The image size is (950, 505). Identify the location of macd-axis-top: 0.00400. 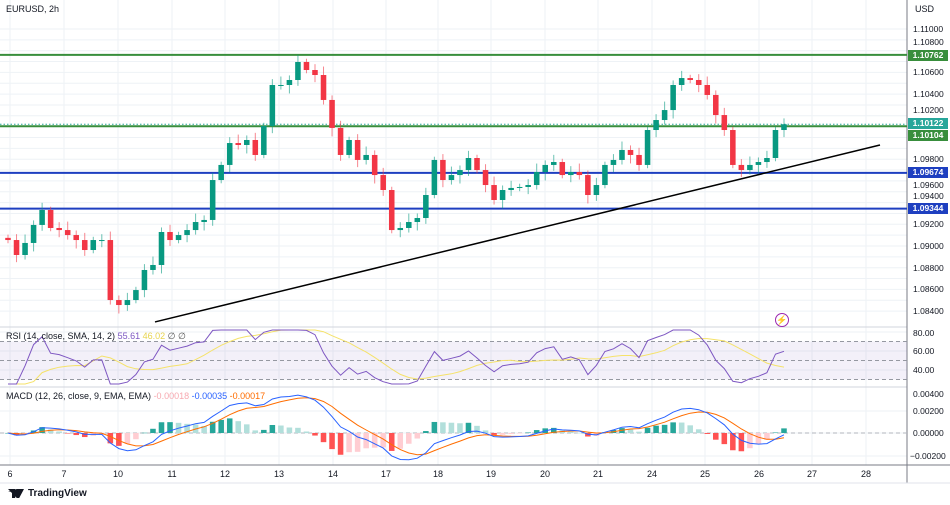
(928, 394).